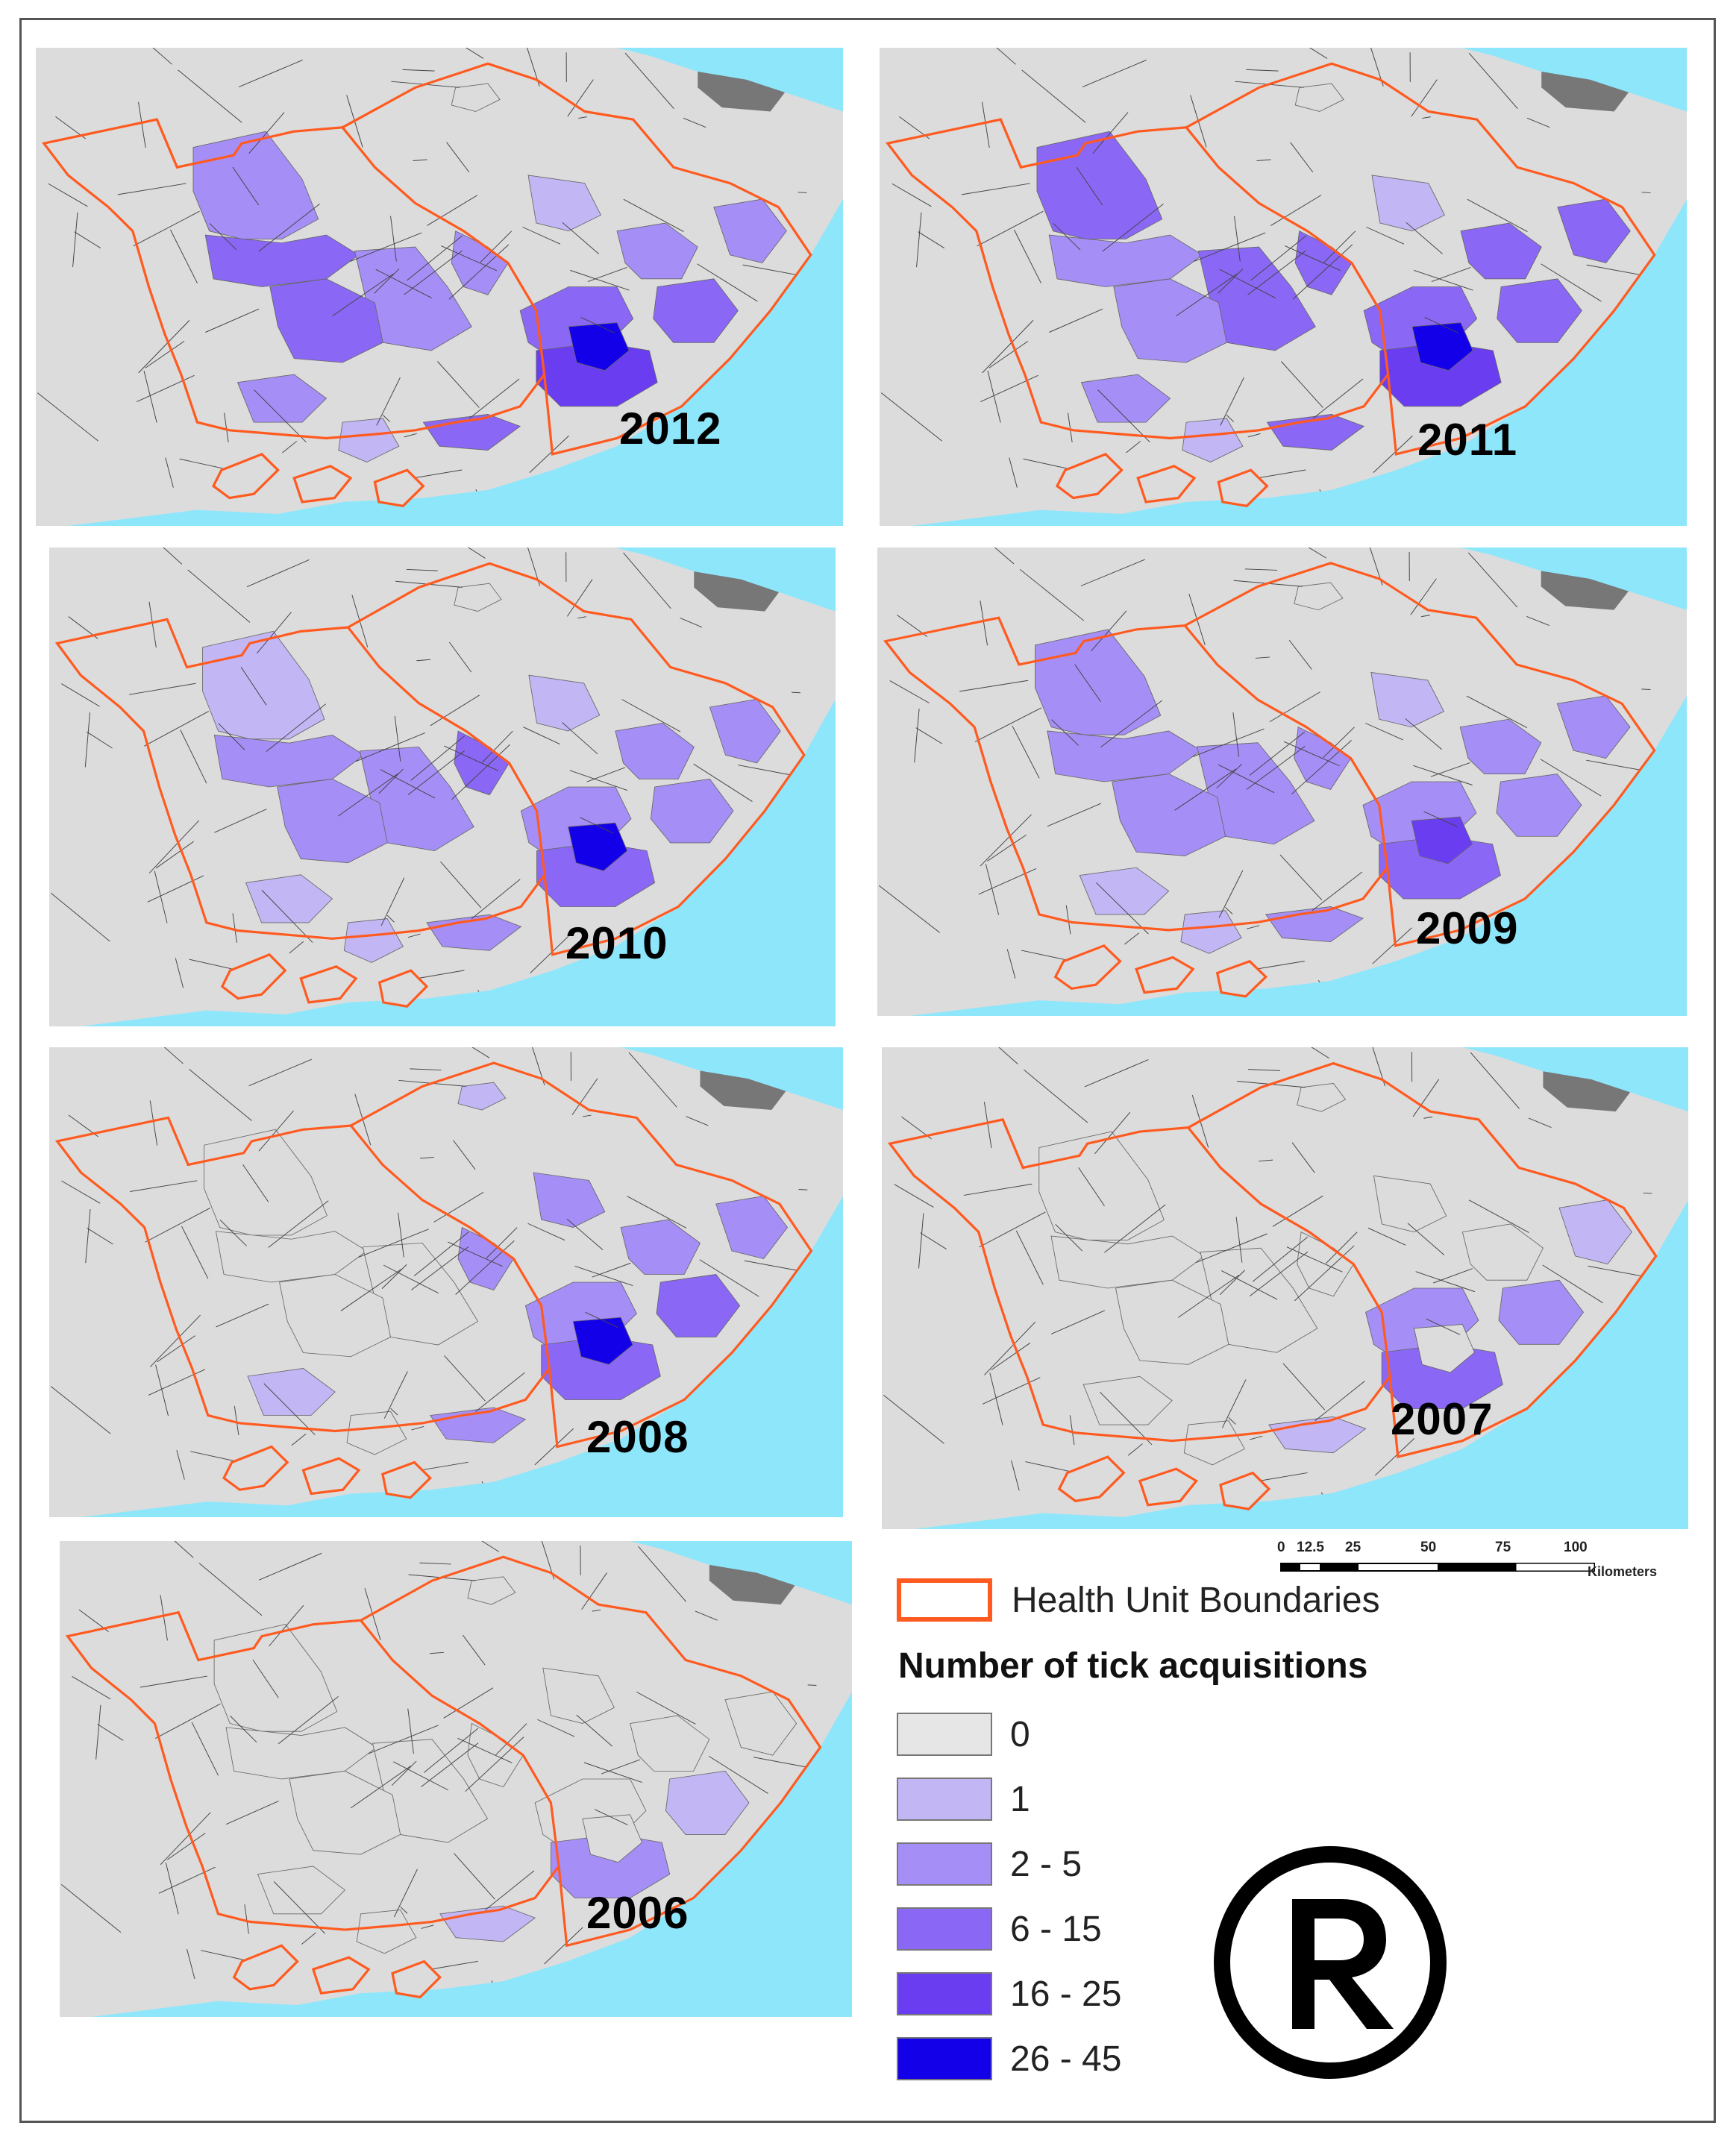 This screenshot has width=1736, height=2146. I want to click on map-2012, so click(440, 287).